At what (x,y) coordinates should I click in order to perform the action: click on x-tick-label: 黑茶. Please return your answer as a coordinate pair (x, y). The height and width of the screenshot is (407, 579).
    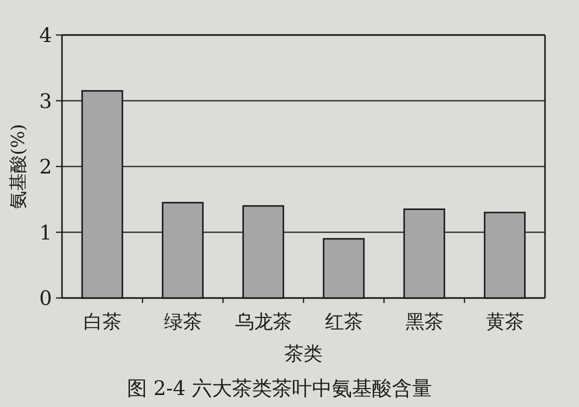
    Looking at the image, I should click on (424, 322).